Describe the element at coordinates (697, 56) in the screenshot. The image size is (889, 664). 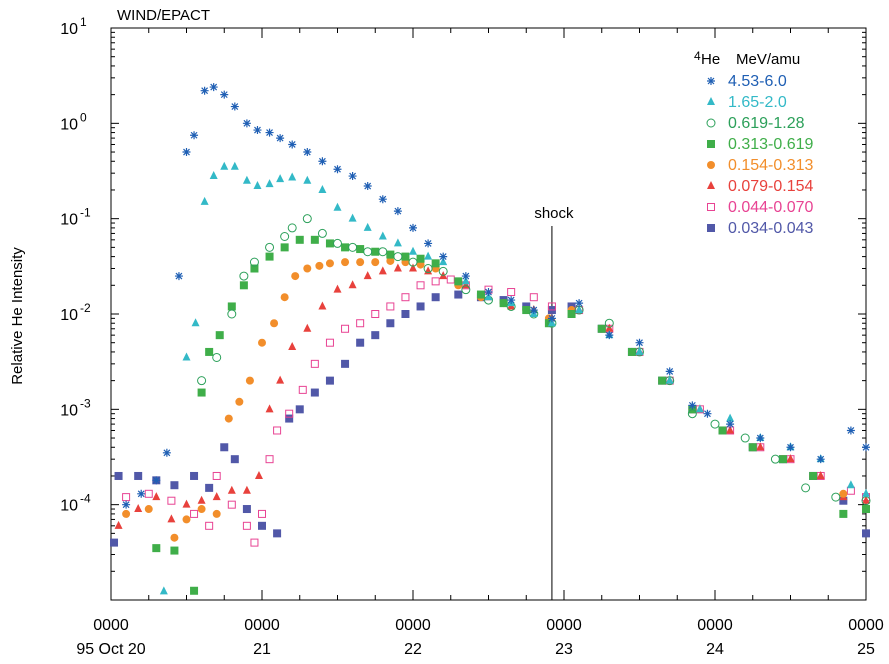
I see `legend-title-superscript: 4` at that location.